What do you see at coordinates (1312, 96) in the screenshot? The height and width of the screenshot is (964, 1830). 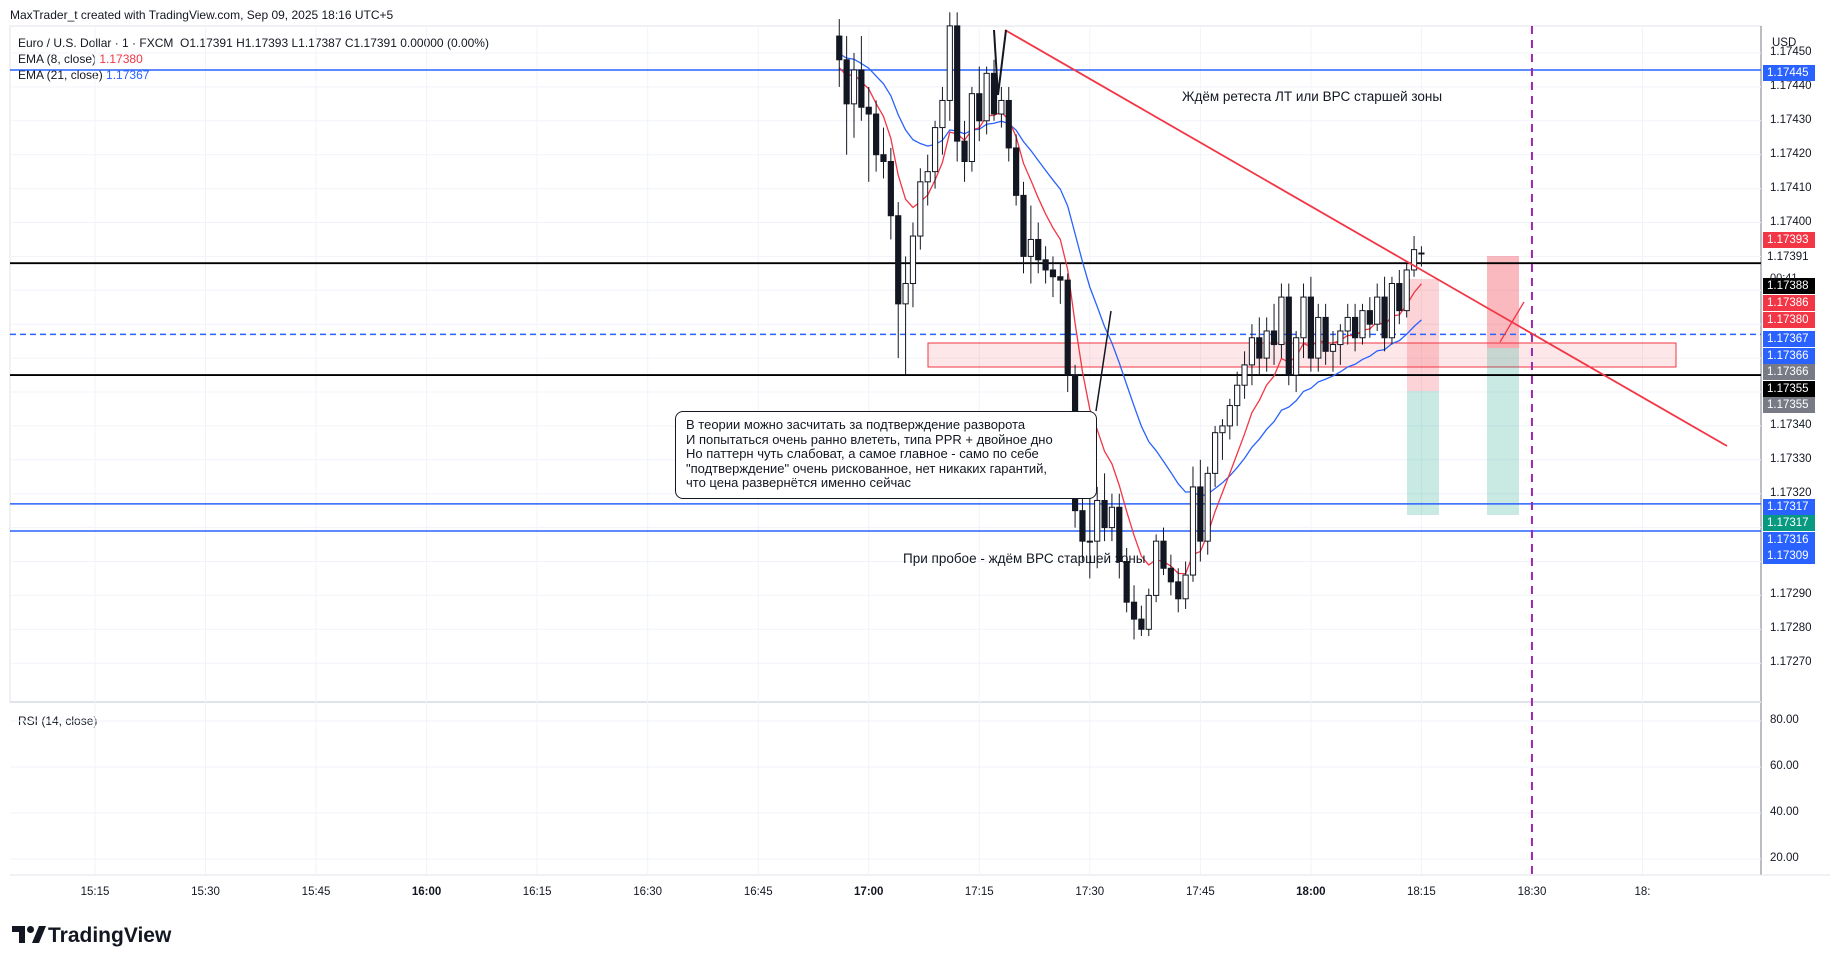 I see `annotation-top: Ждём ретеста ЛТ или ВРС старшей зоны` at bounding box center [1312, 96].